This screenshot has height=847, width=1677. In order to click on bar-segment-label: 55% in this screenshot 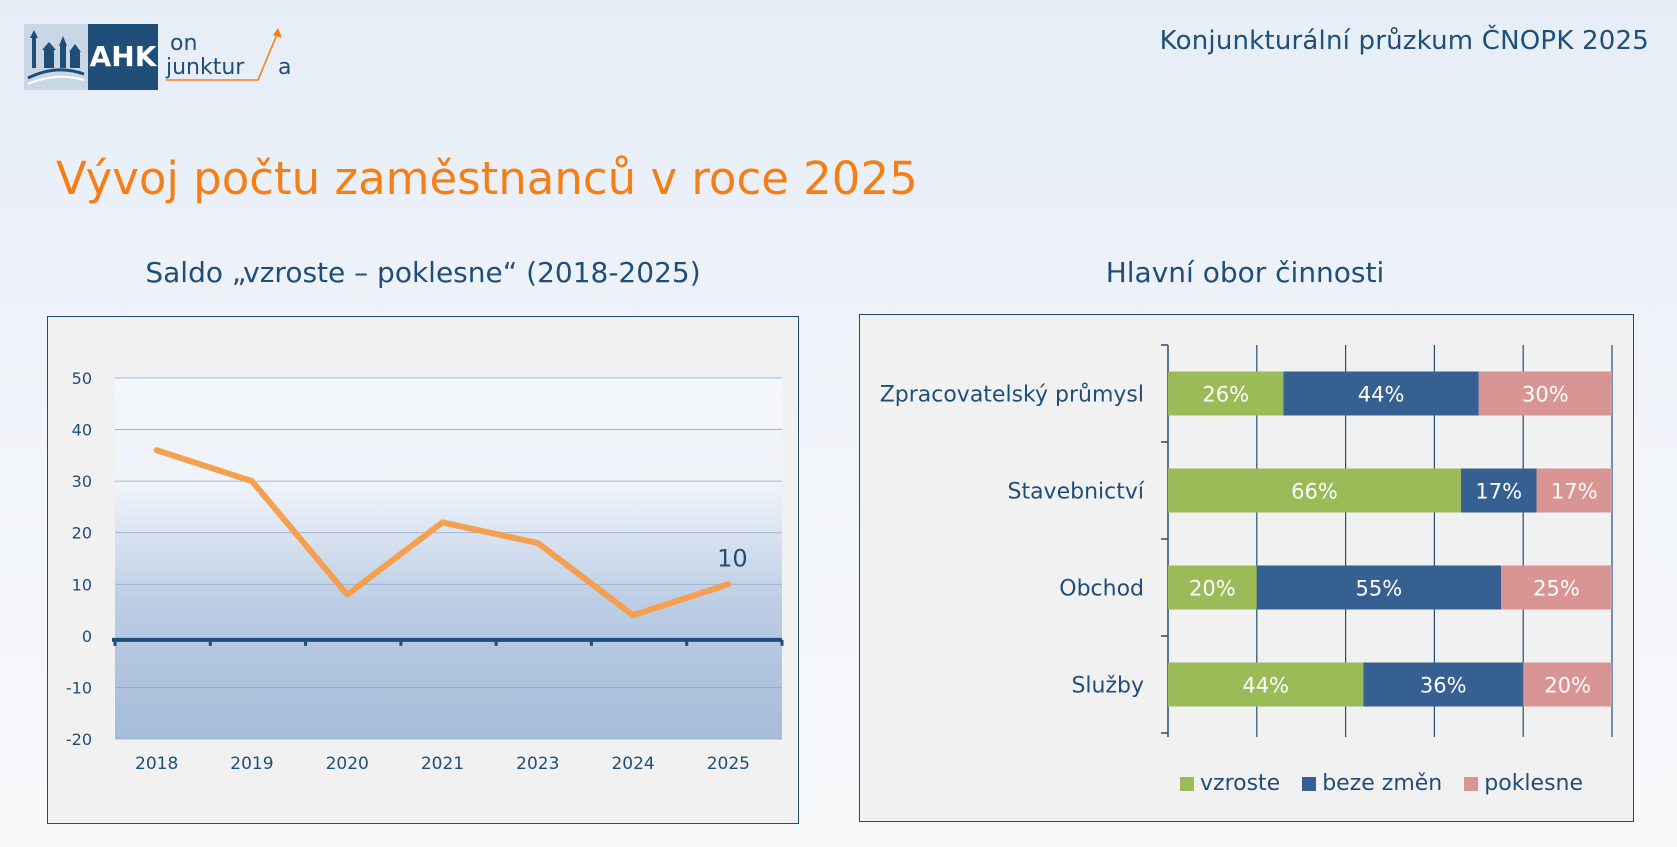, I will do `click(1379, 589)`.